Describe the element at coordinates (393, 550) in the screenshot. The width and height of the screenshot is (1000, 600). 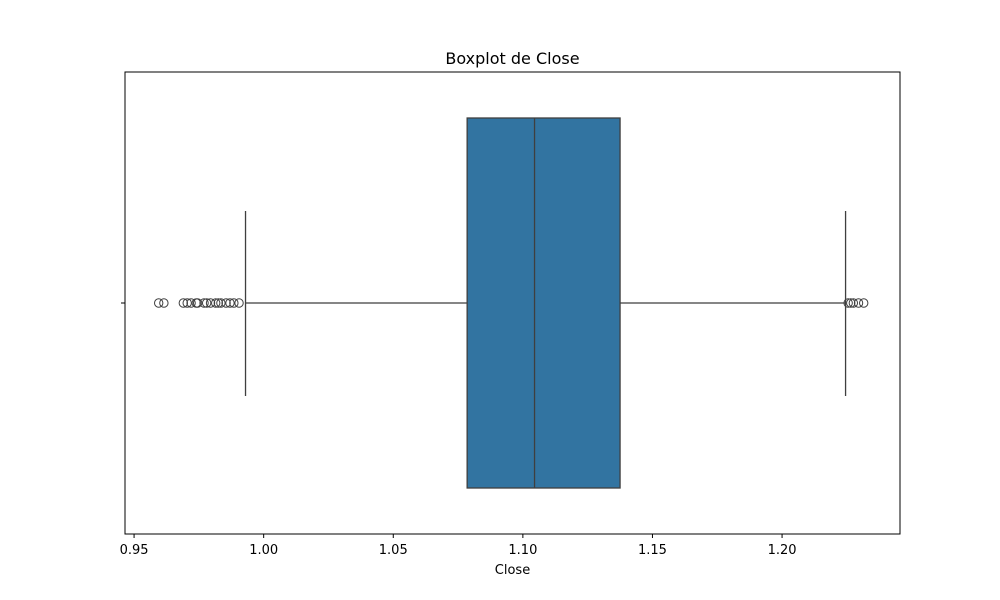
I see `x-tick-label: 1.05` at that location.